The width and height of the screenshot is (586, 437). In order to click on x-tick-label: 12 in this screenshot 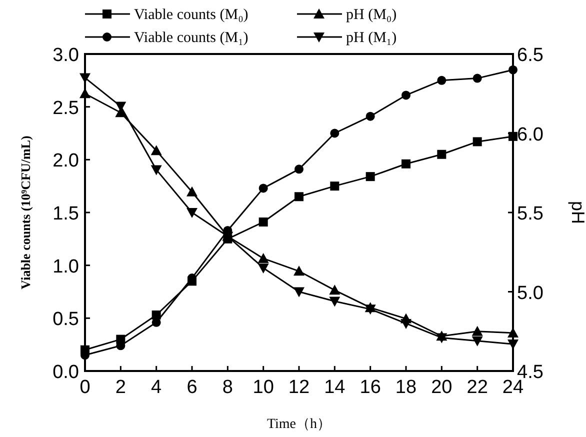, I will do `click(299, 387)`.